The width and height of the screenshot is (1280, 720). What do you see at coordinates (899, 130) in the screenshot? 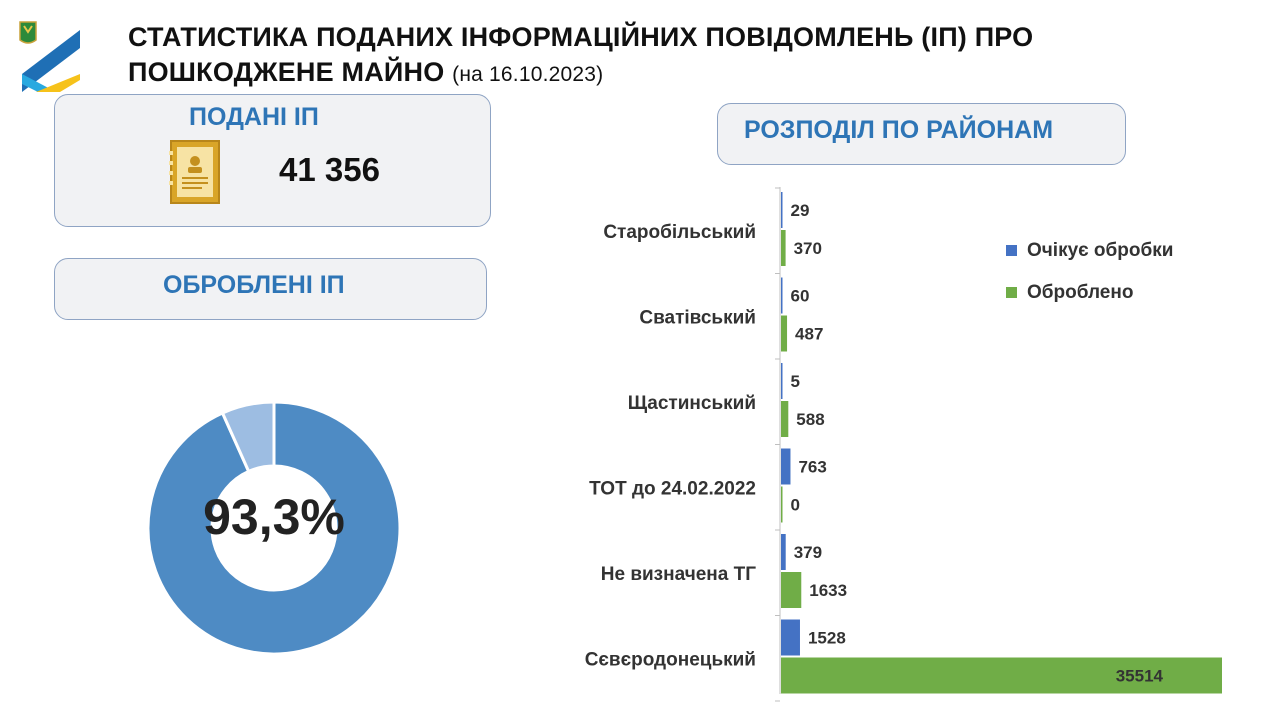
I see `districts-heading: РОЗПОДІЛ ПО РАЙОНАМ` at bounding box center [899, 130].